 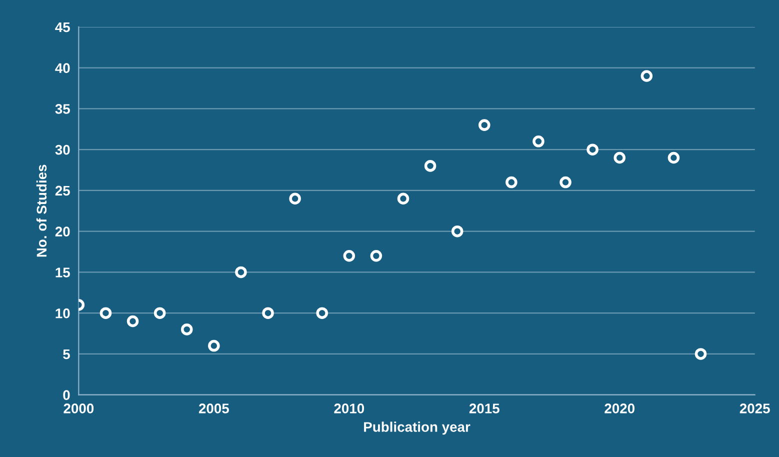 What do you see at coordinates (66, 354) in the screenshot?
I see `y-tick-label: 5` at bounding box center [66, 354].